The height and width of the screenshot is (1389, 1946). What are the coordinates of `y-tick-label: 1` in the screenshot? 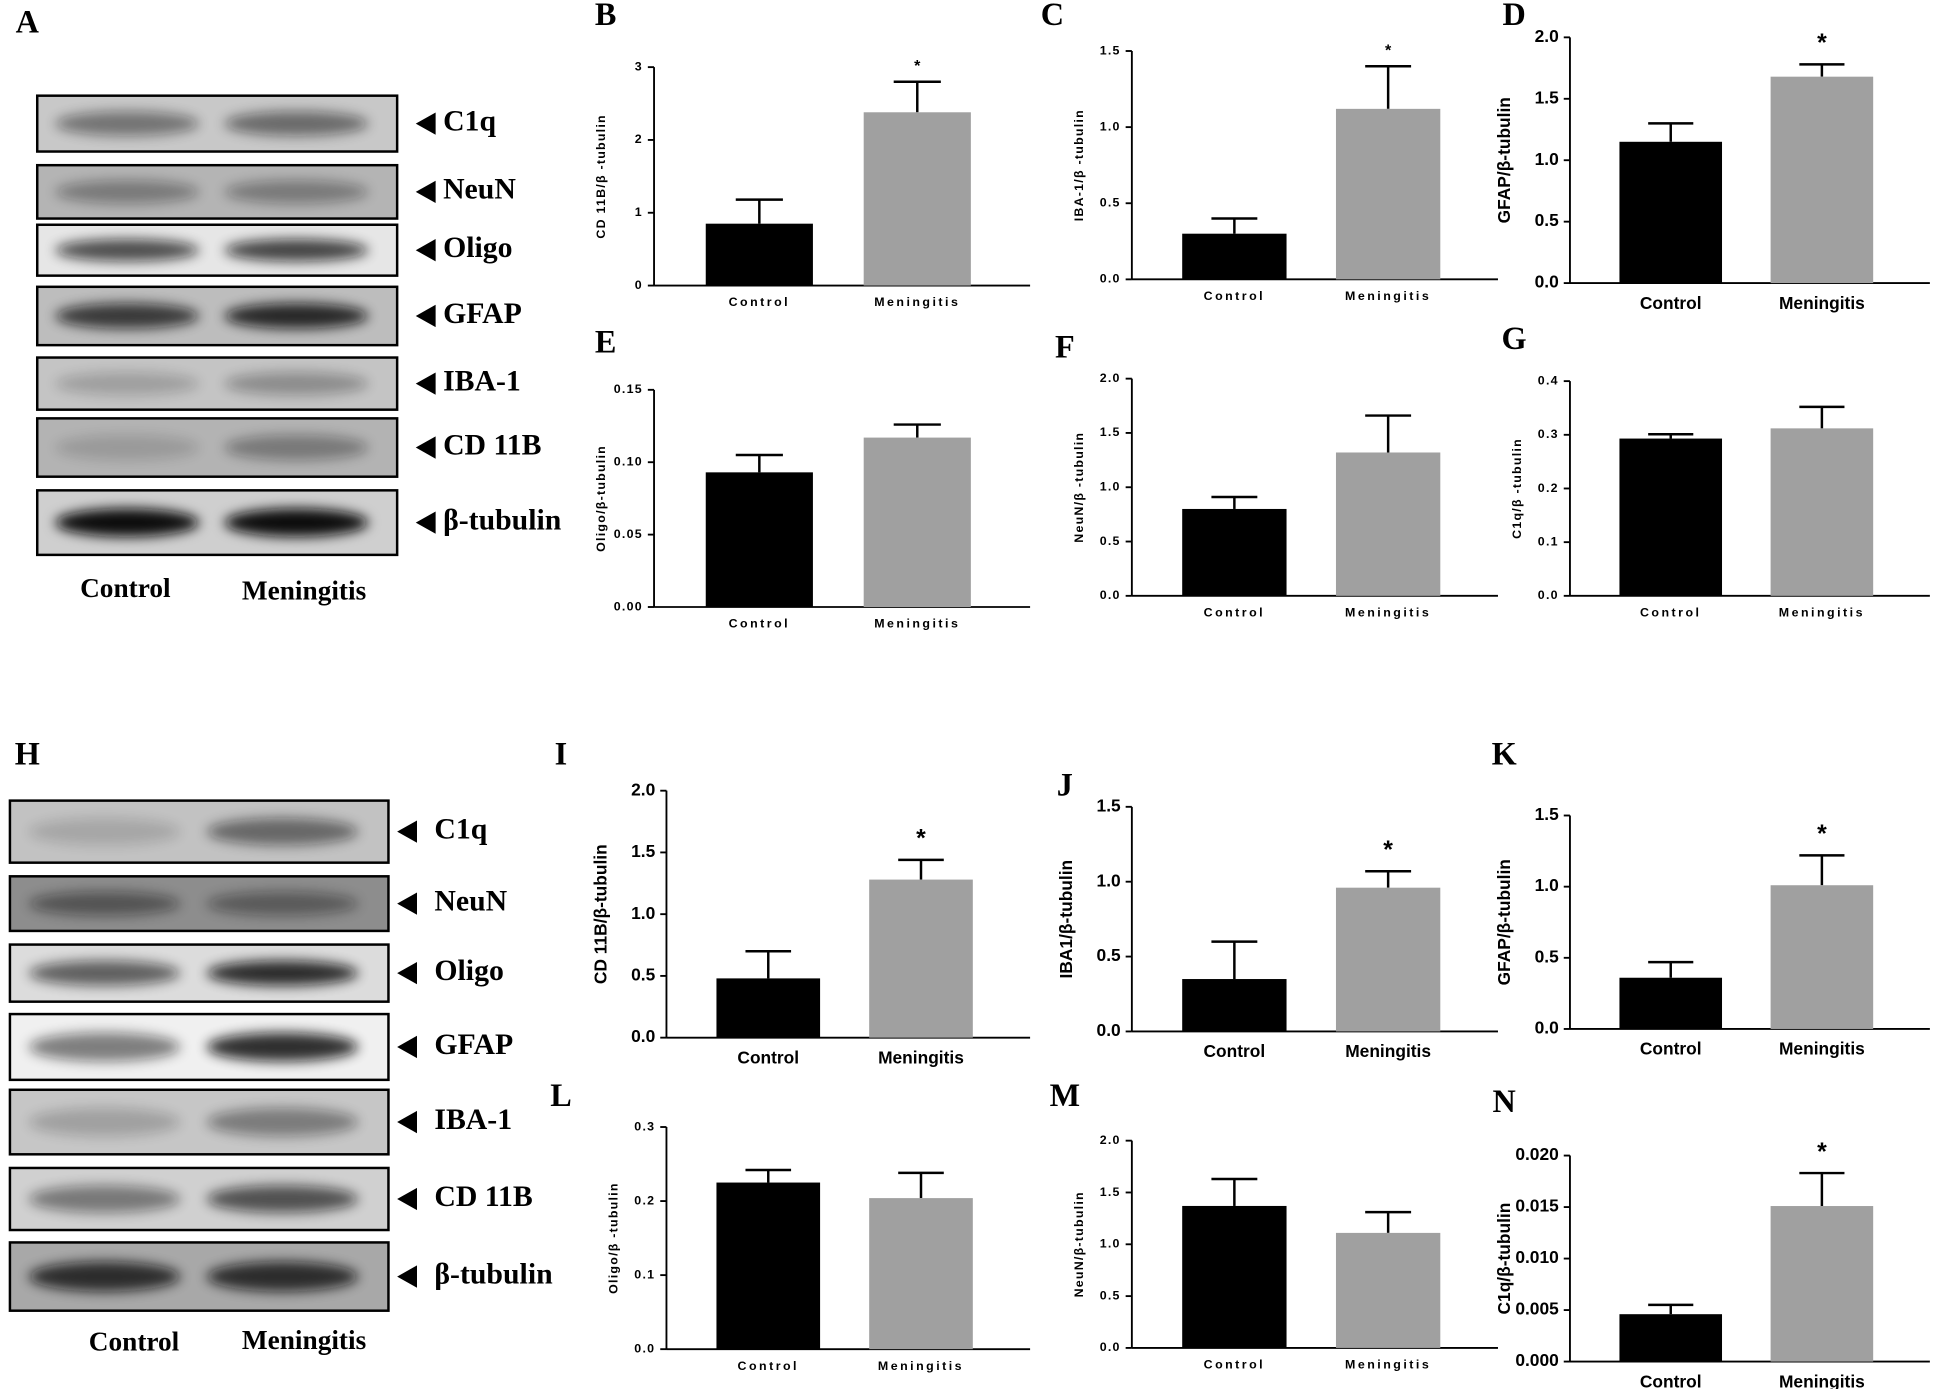 It's located at (639, 212).